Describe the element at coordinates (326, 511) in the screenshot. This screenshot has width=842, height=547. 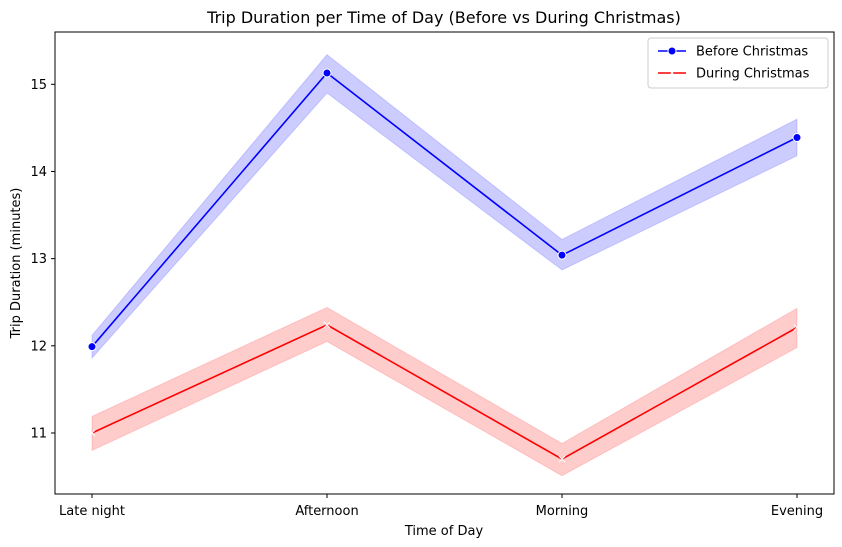
I see `x-tick-label: Afternoon` at that location.